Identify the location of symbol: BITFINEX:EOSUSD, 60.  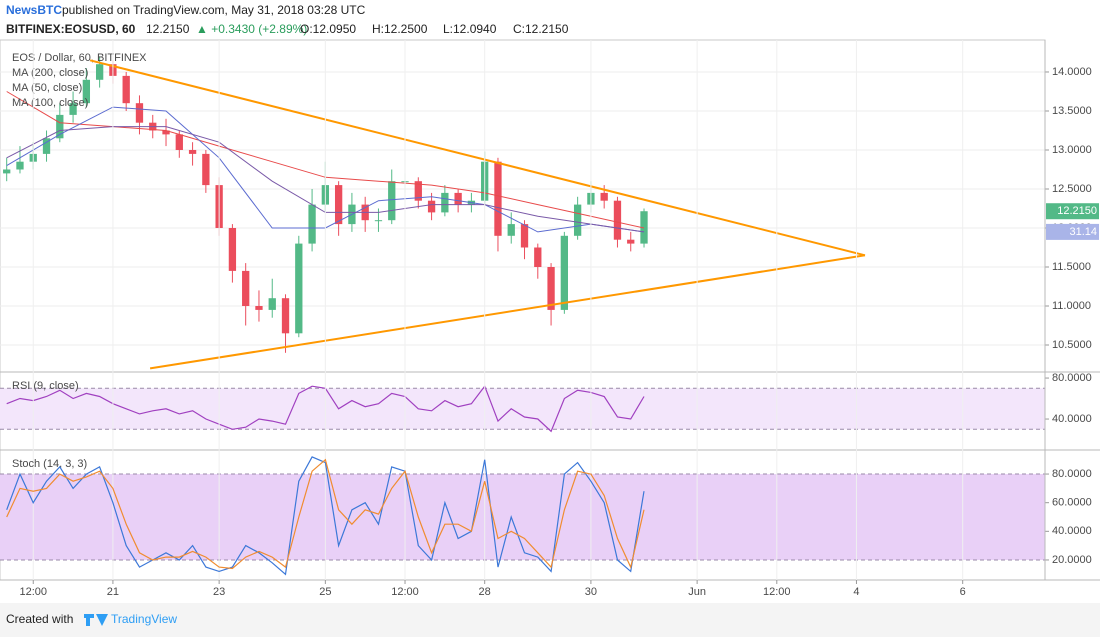
(71, 29).